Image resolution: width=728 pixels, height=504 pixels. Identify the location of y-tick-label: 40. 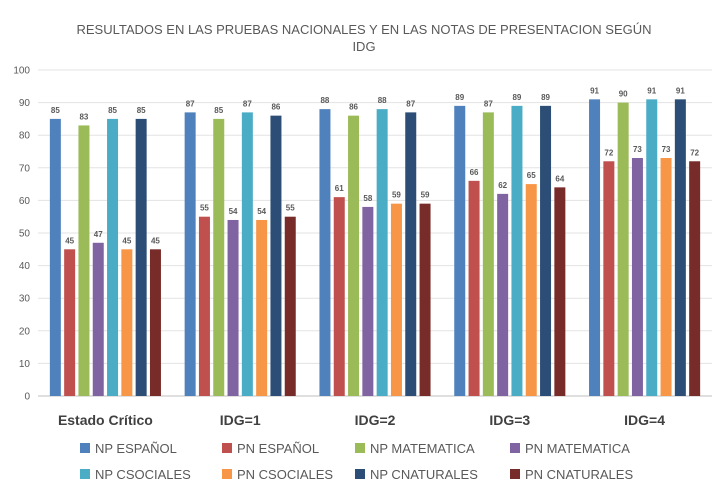
(25, 266).